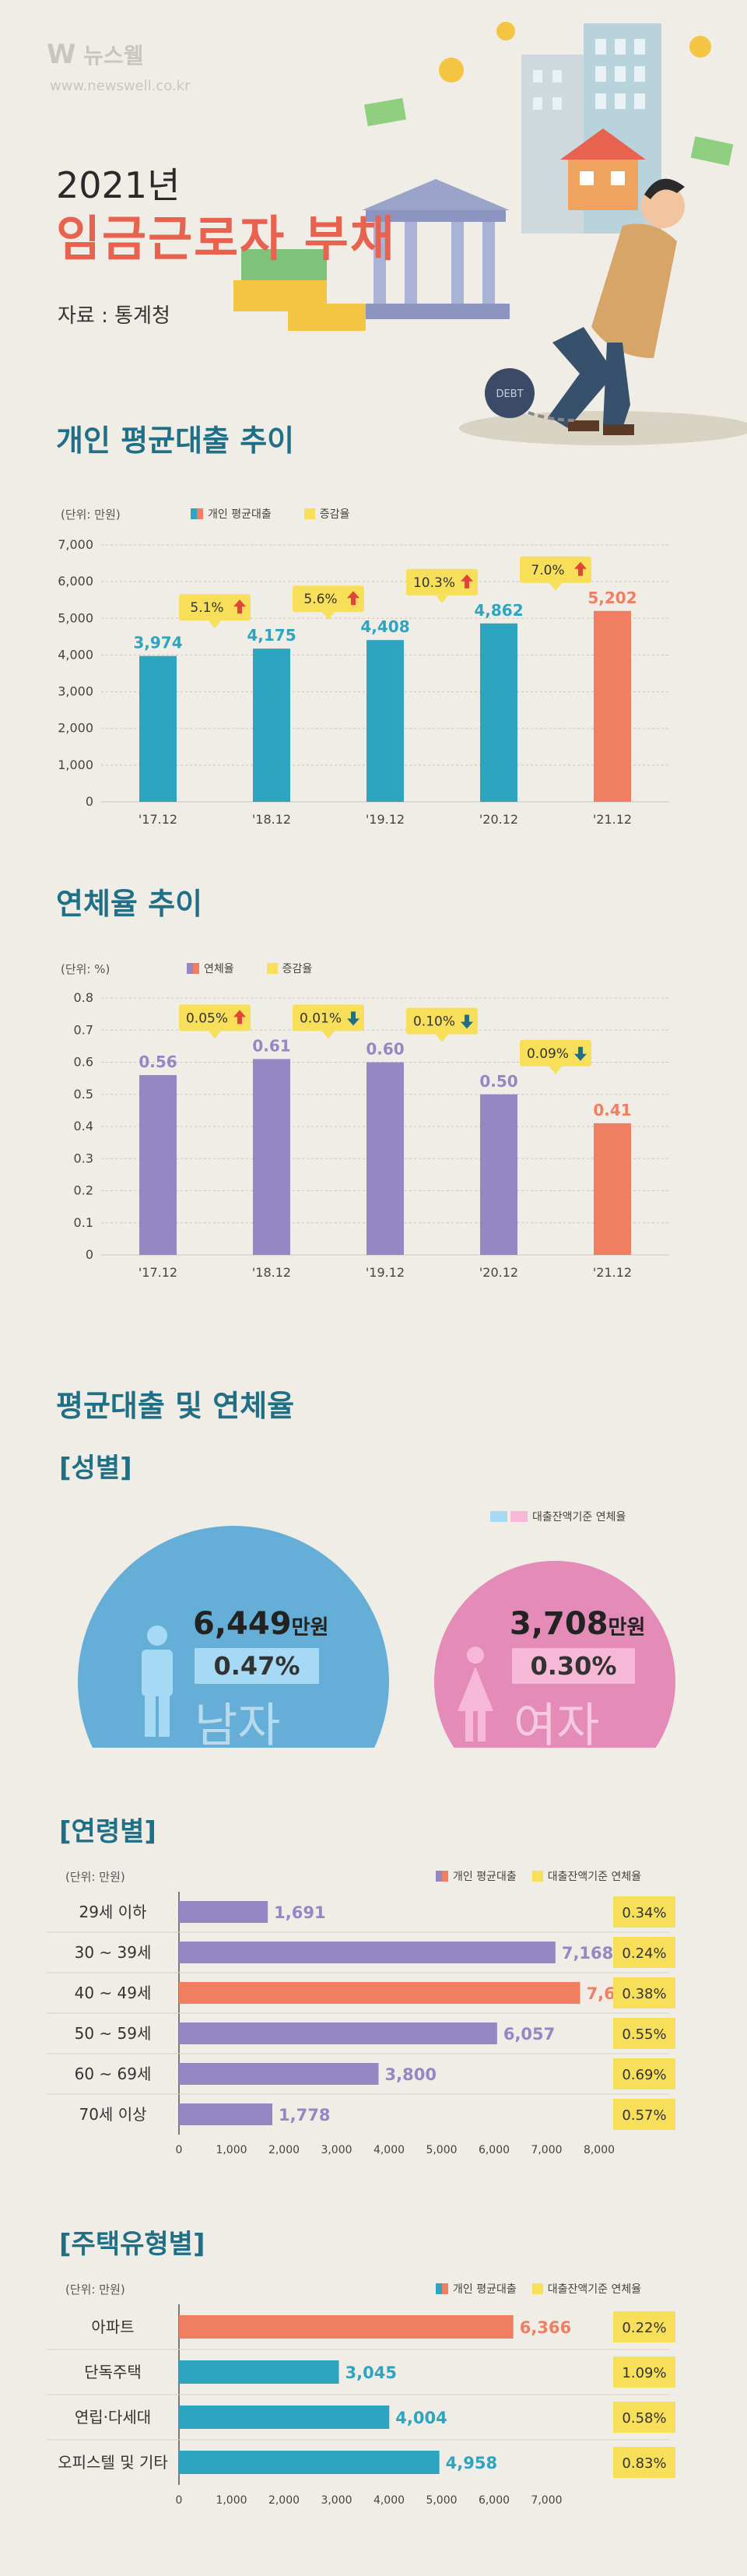  I want to click on male-label: 남자, so click(238, 1726).